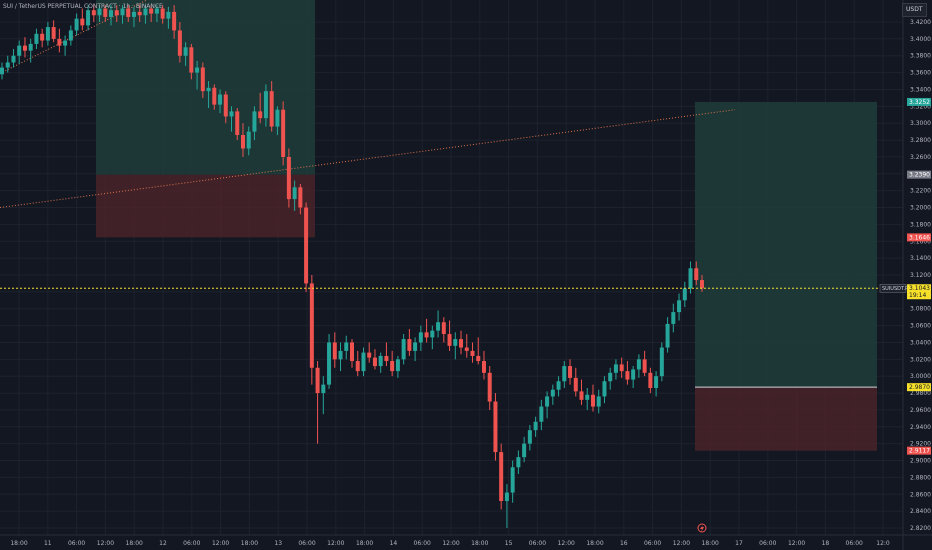 This screenshot has width=932, height=550. I want to click on stop-upper-label: 3.1646, so click(919, 237).